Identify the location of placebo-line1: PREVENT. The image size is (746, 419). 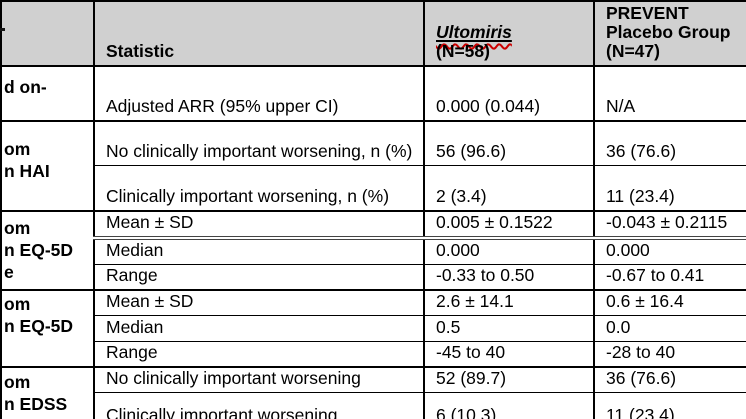
(647, 13).